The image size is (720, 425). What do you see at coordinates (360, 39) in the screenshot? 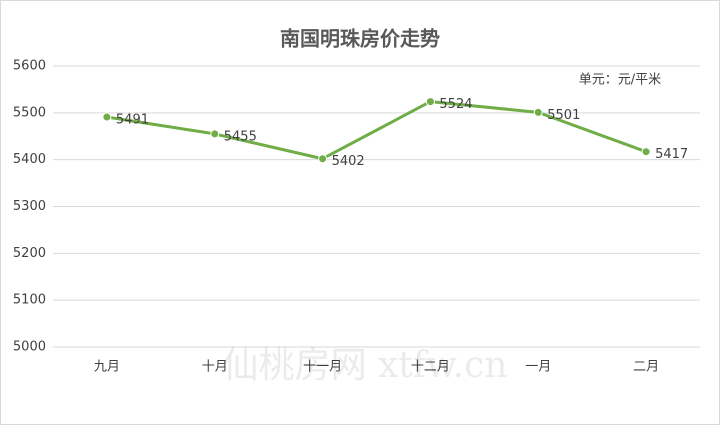
I see `chart-title: 南国明珠房价走势` at bounding box center [360, 39].